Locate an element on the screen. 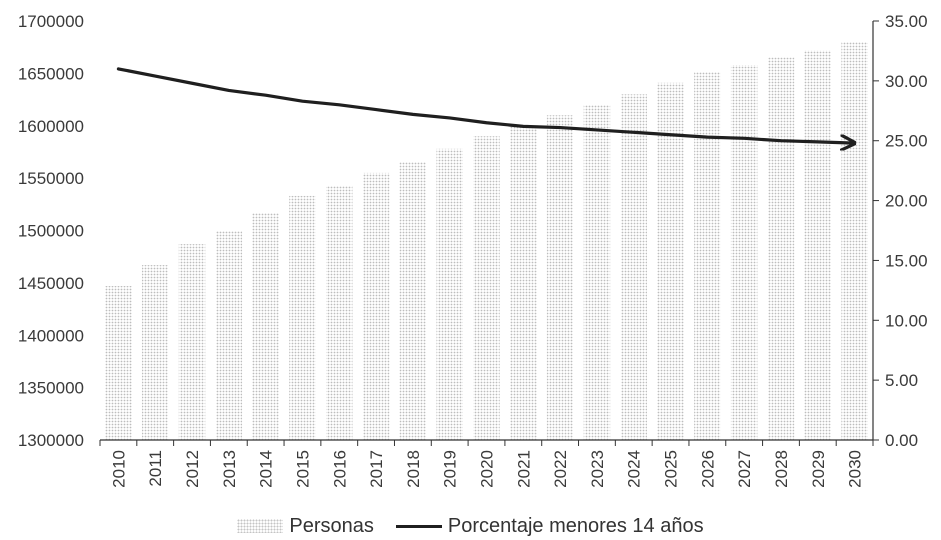  y-left-tick-label: 1500000 is located at coordinates (51, 231).